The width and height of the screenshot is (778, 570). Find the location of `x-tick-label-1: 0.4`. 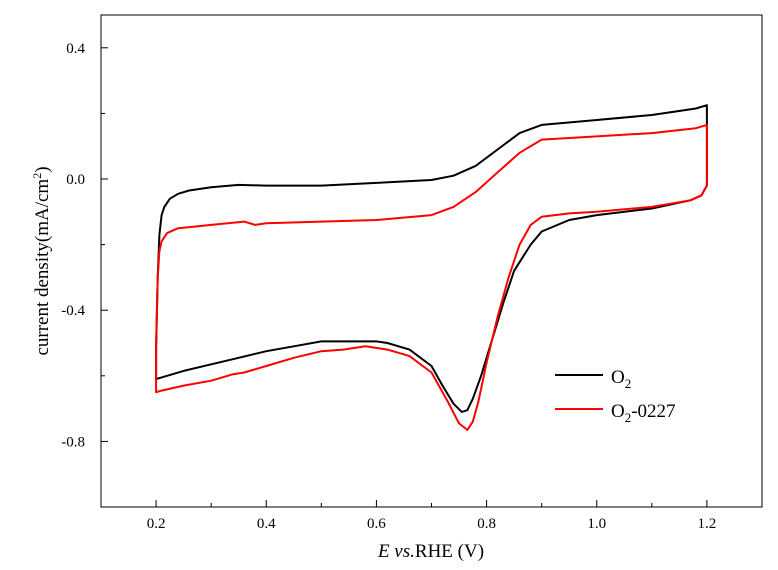

x-tick-label-1: 0.4 is located at coordinates (266, 524).